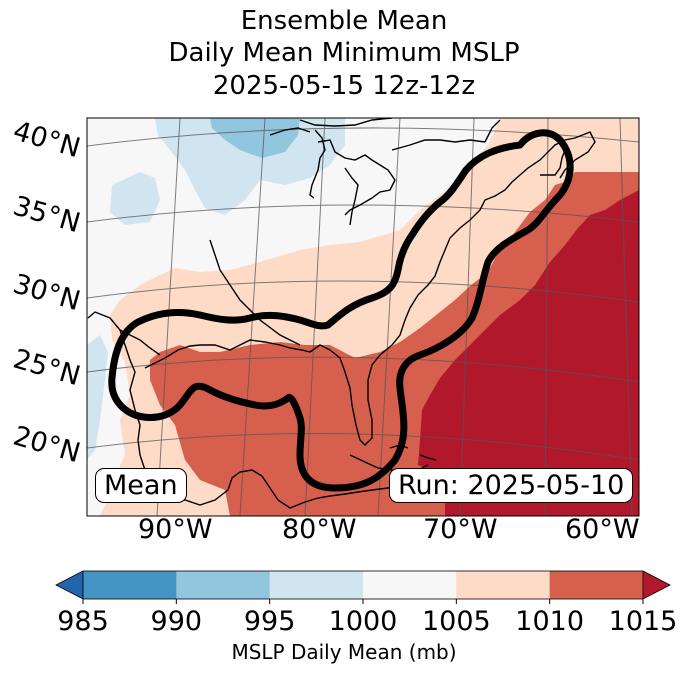  I want to click on colorbar-tick-label-1000: 1000, so click(363, 621).